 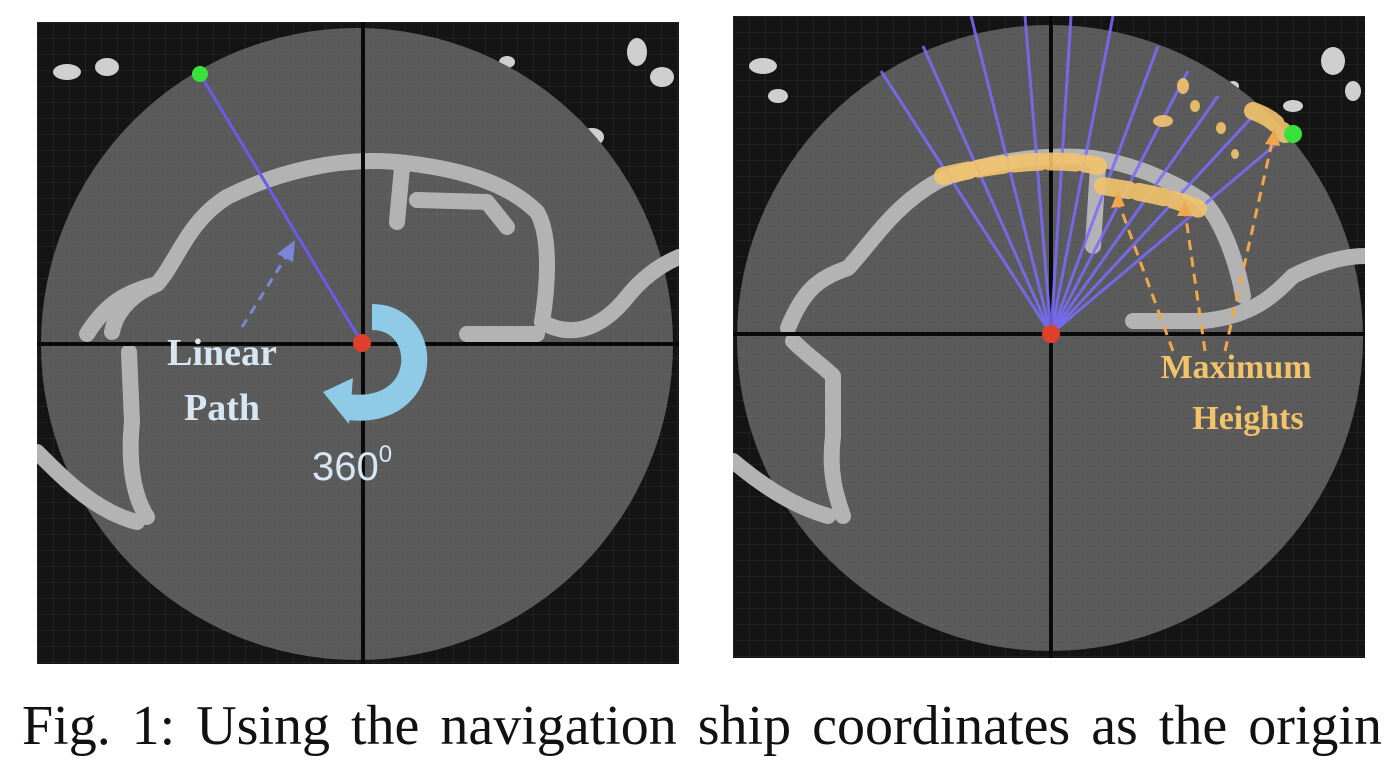 What do you see at coordinates (1114, 161) in the screenshot?
I see `maximum-height-markers` at bounding box center [1114, 161].